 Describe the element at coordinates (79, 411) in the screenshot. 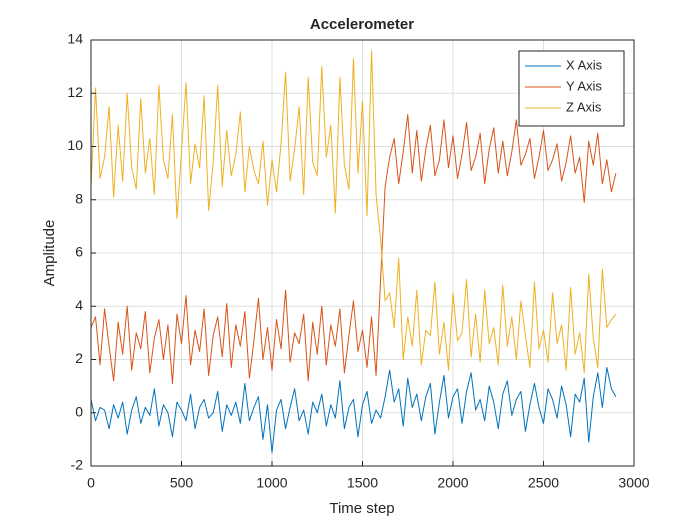

I see `y-tick-label: 0` at that location.